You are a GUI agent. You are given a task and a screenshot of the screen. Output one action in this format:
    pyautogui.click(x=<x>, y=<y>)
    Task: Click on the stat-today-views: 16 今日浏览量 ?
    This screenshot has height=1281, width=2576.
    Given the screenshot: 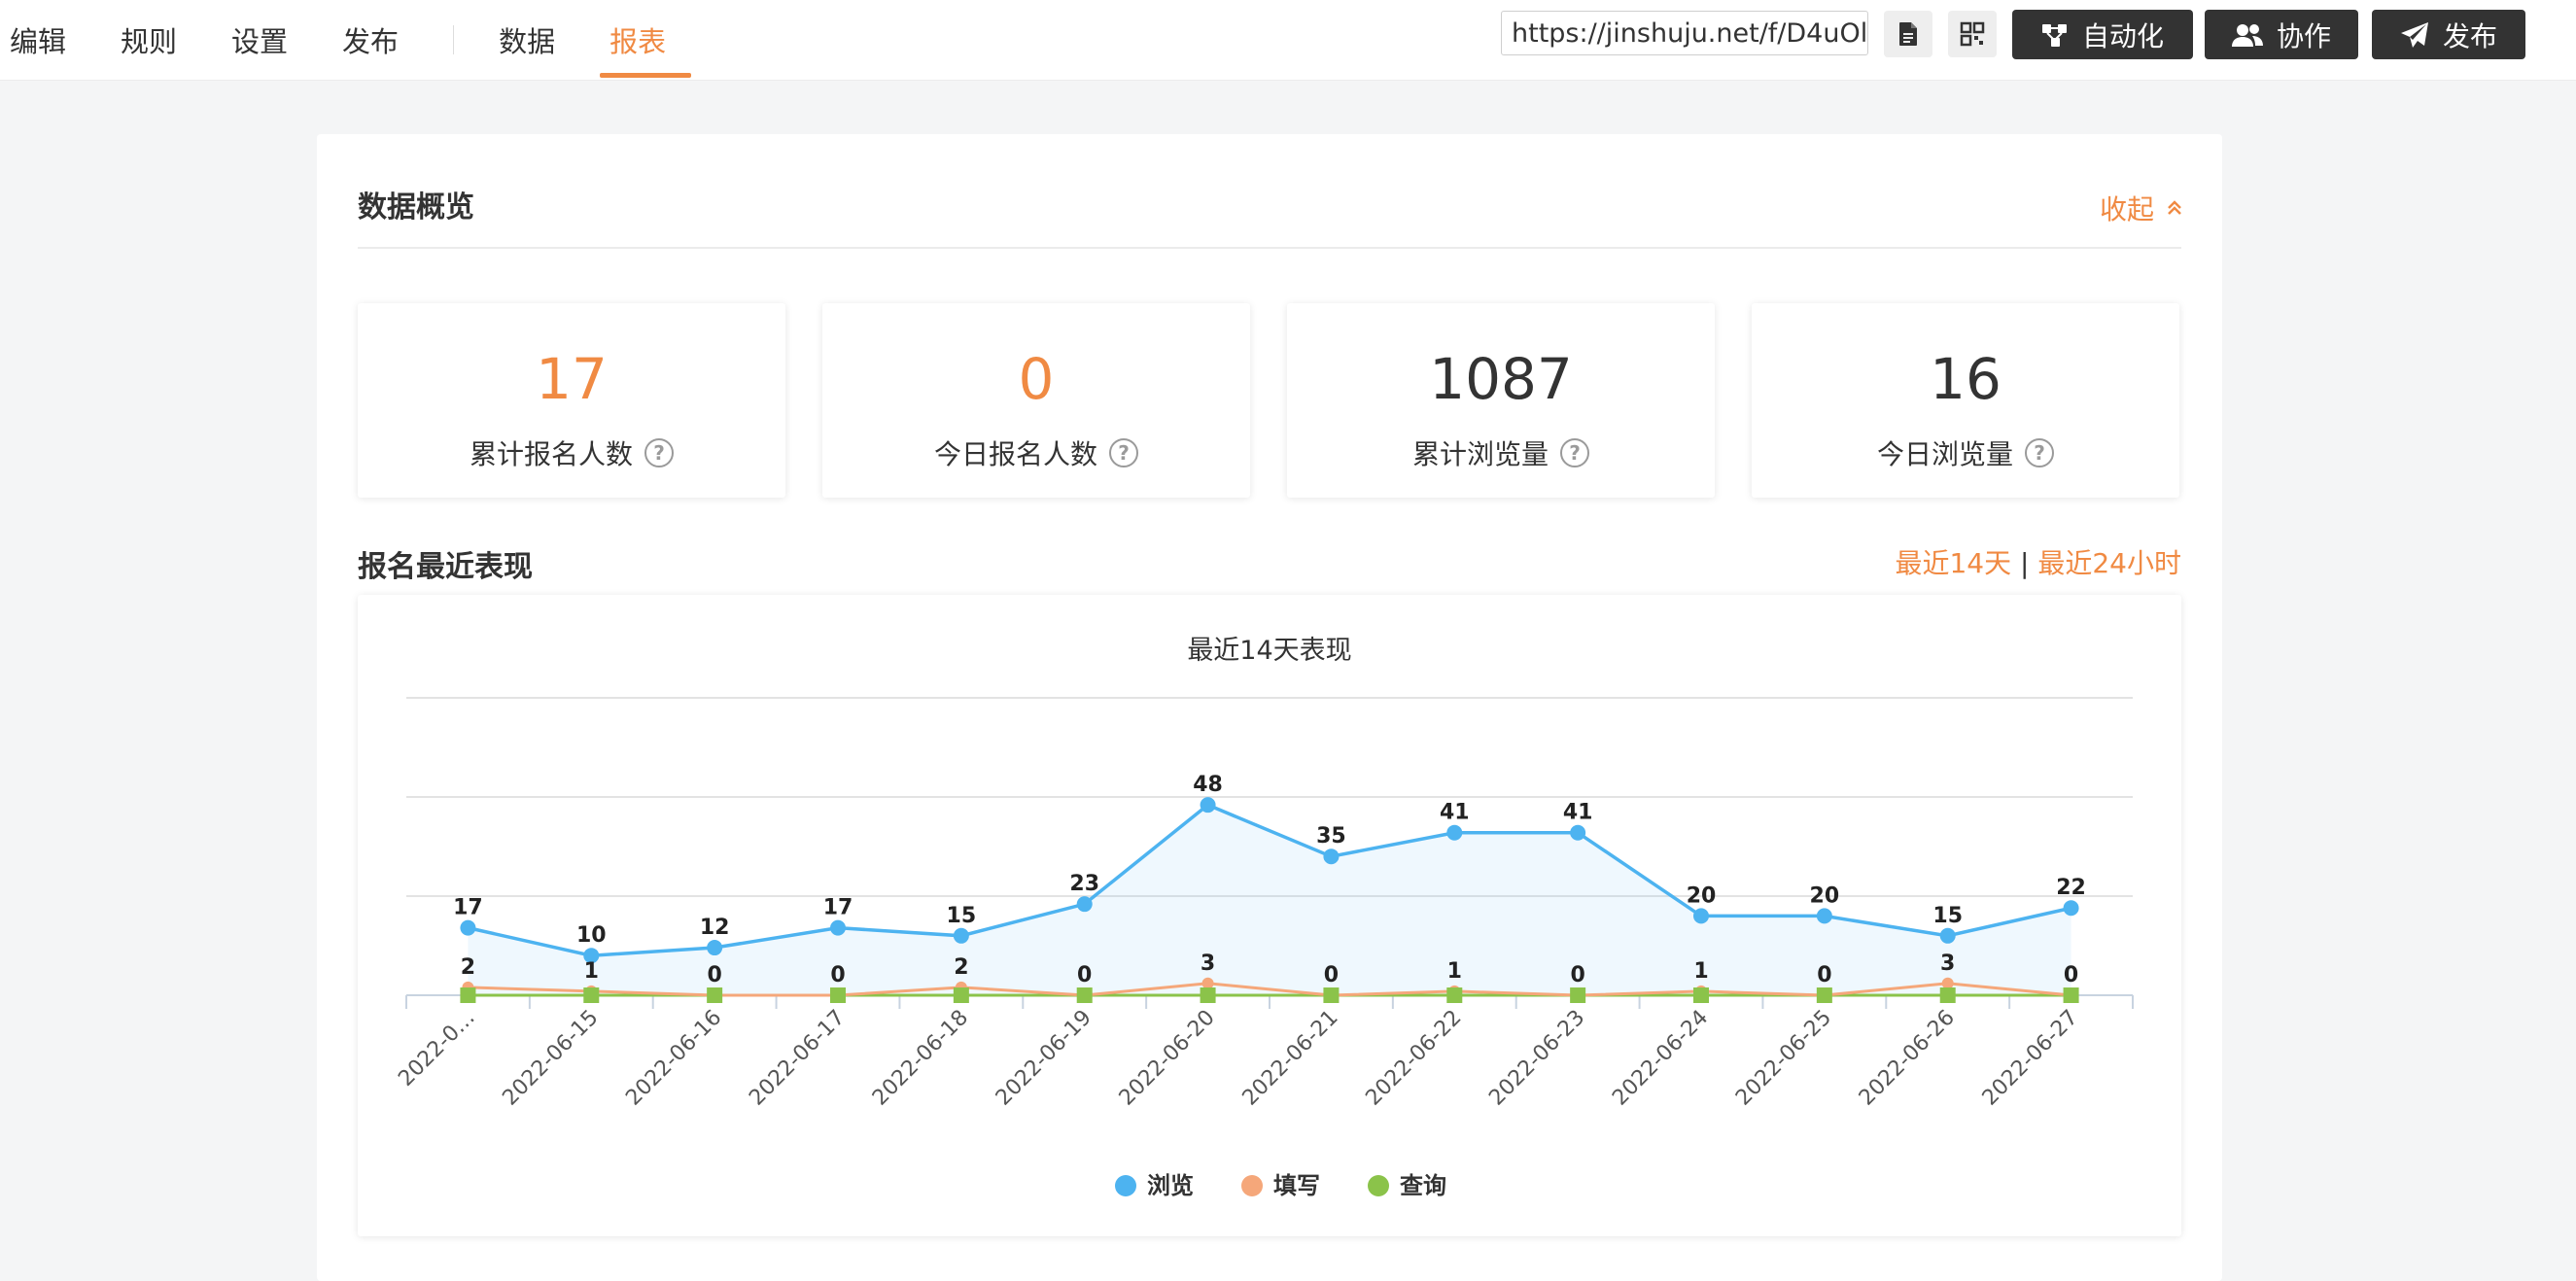 What is the action you would take?
    pyautogui.click(x=1966, y=401)
    